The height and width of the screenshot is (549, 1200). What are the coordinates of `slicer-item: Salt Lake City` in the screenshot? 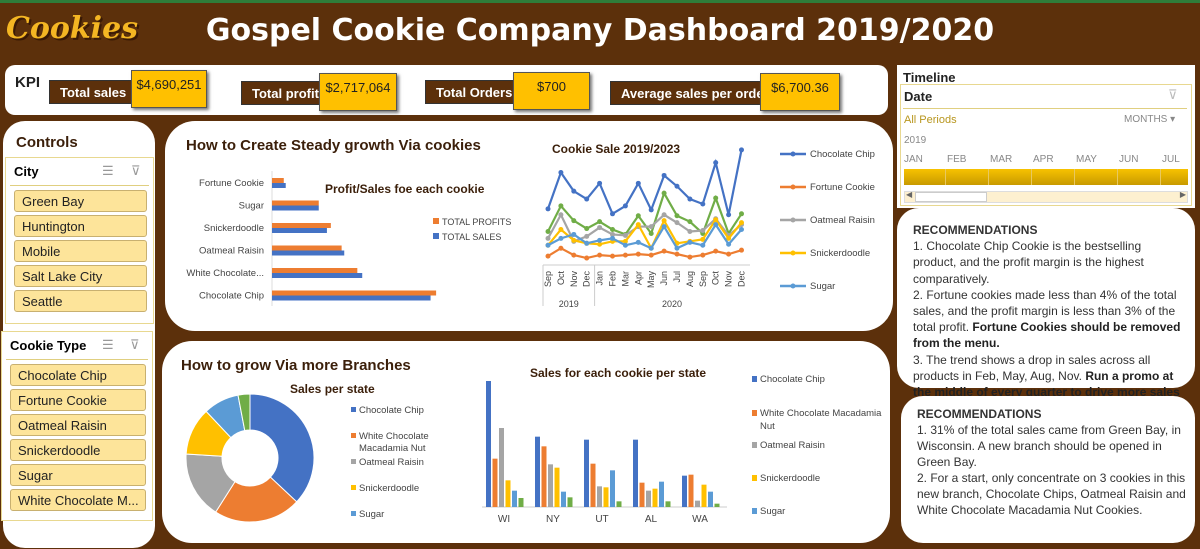 It's located at (80, 276).